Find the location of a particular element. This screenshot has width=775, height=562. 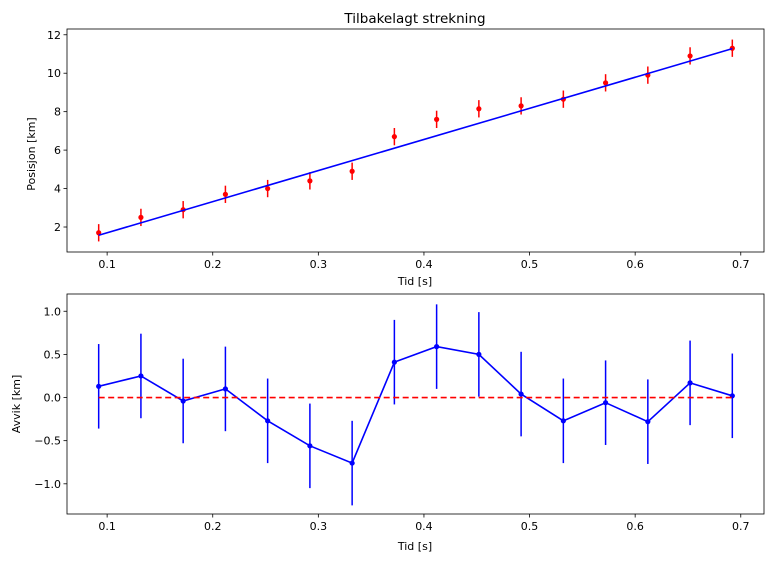

bottom-x-tick-label: 0.3 is located at coordinates (319, 526).